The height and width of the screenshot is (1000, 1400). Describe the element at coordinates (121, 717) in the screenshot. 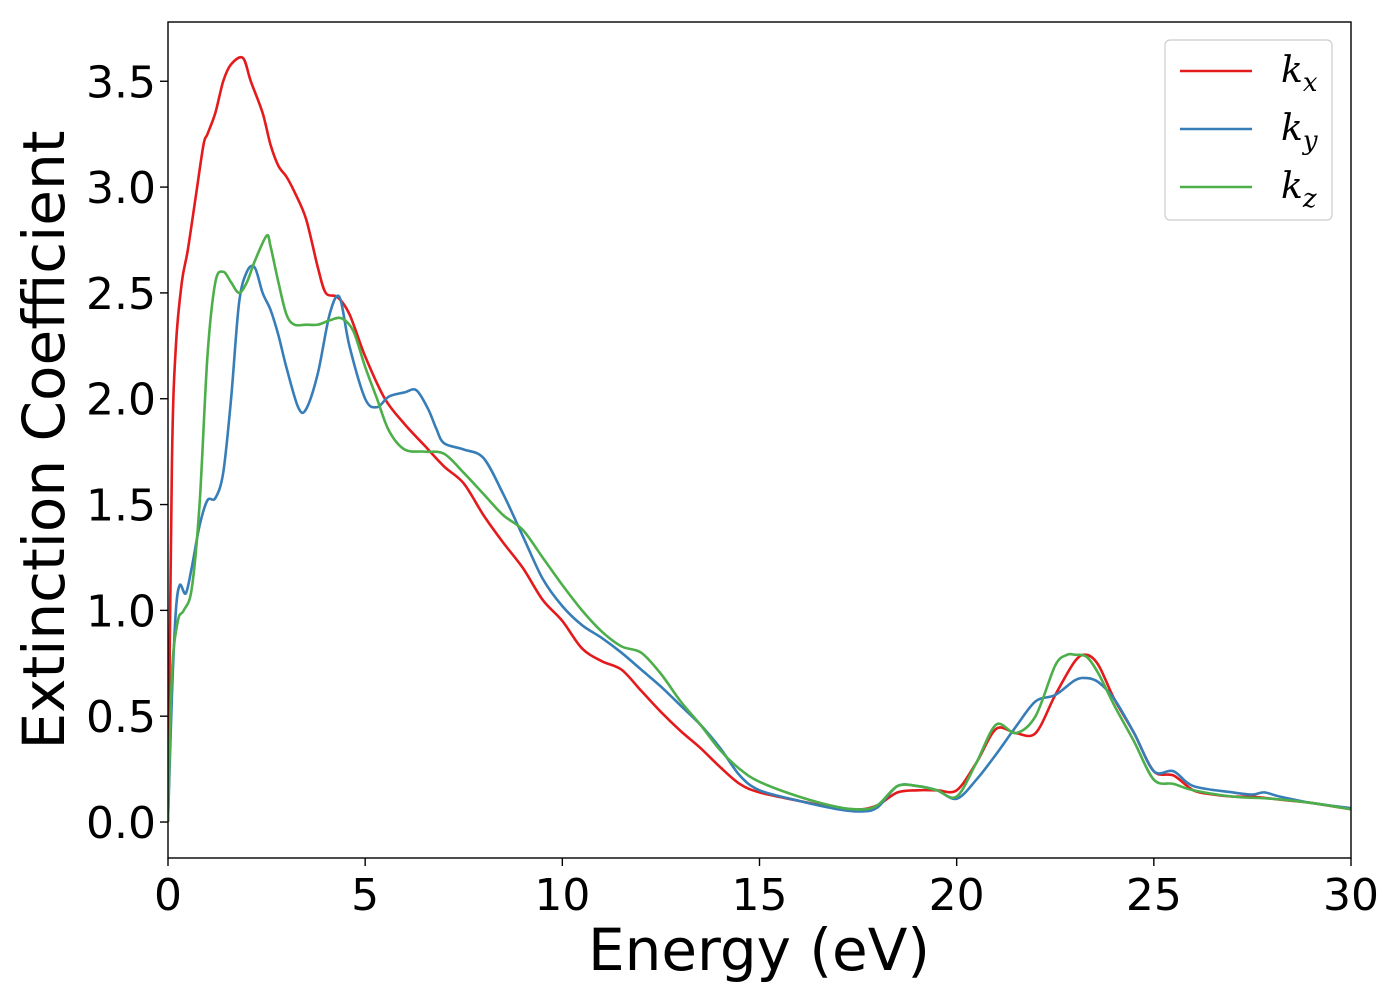

I see `y-tick-label: 0.5` at that location.